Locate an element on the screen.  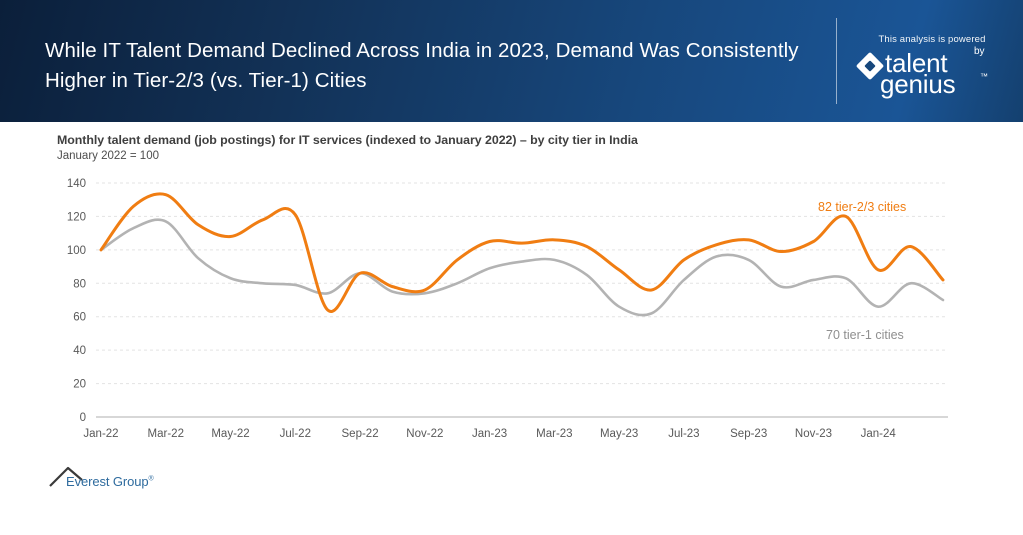
y-tick-label: 120 is located at coordinates (76, 217).